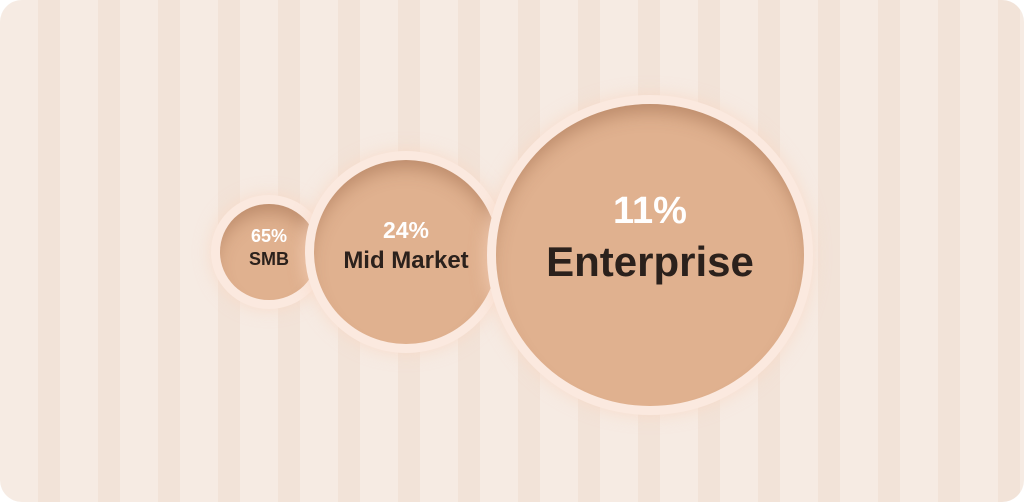 The image size is (1024, 502). I want to click on enterprise-label: Enterprise, so click(650, 261).